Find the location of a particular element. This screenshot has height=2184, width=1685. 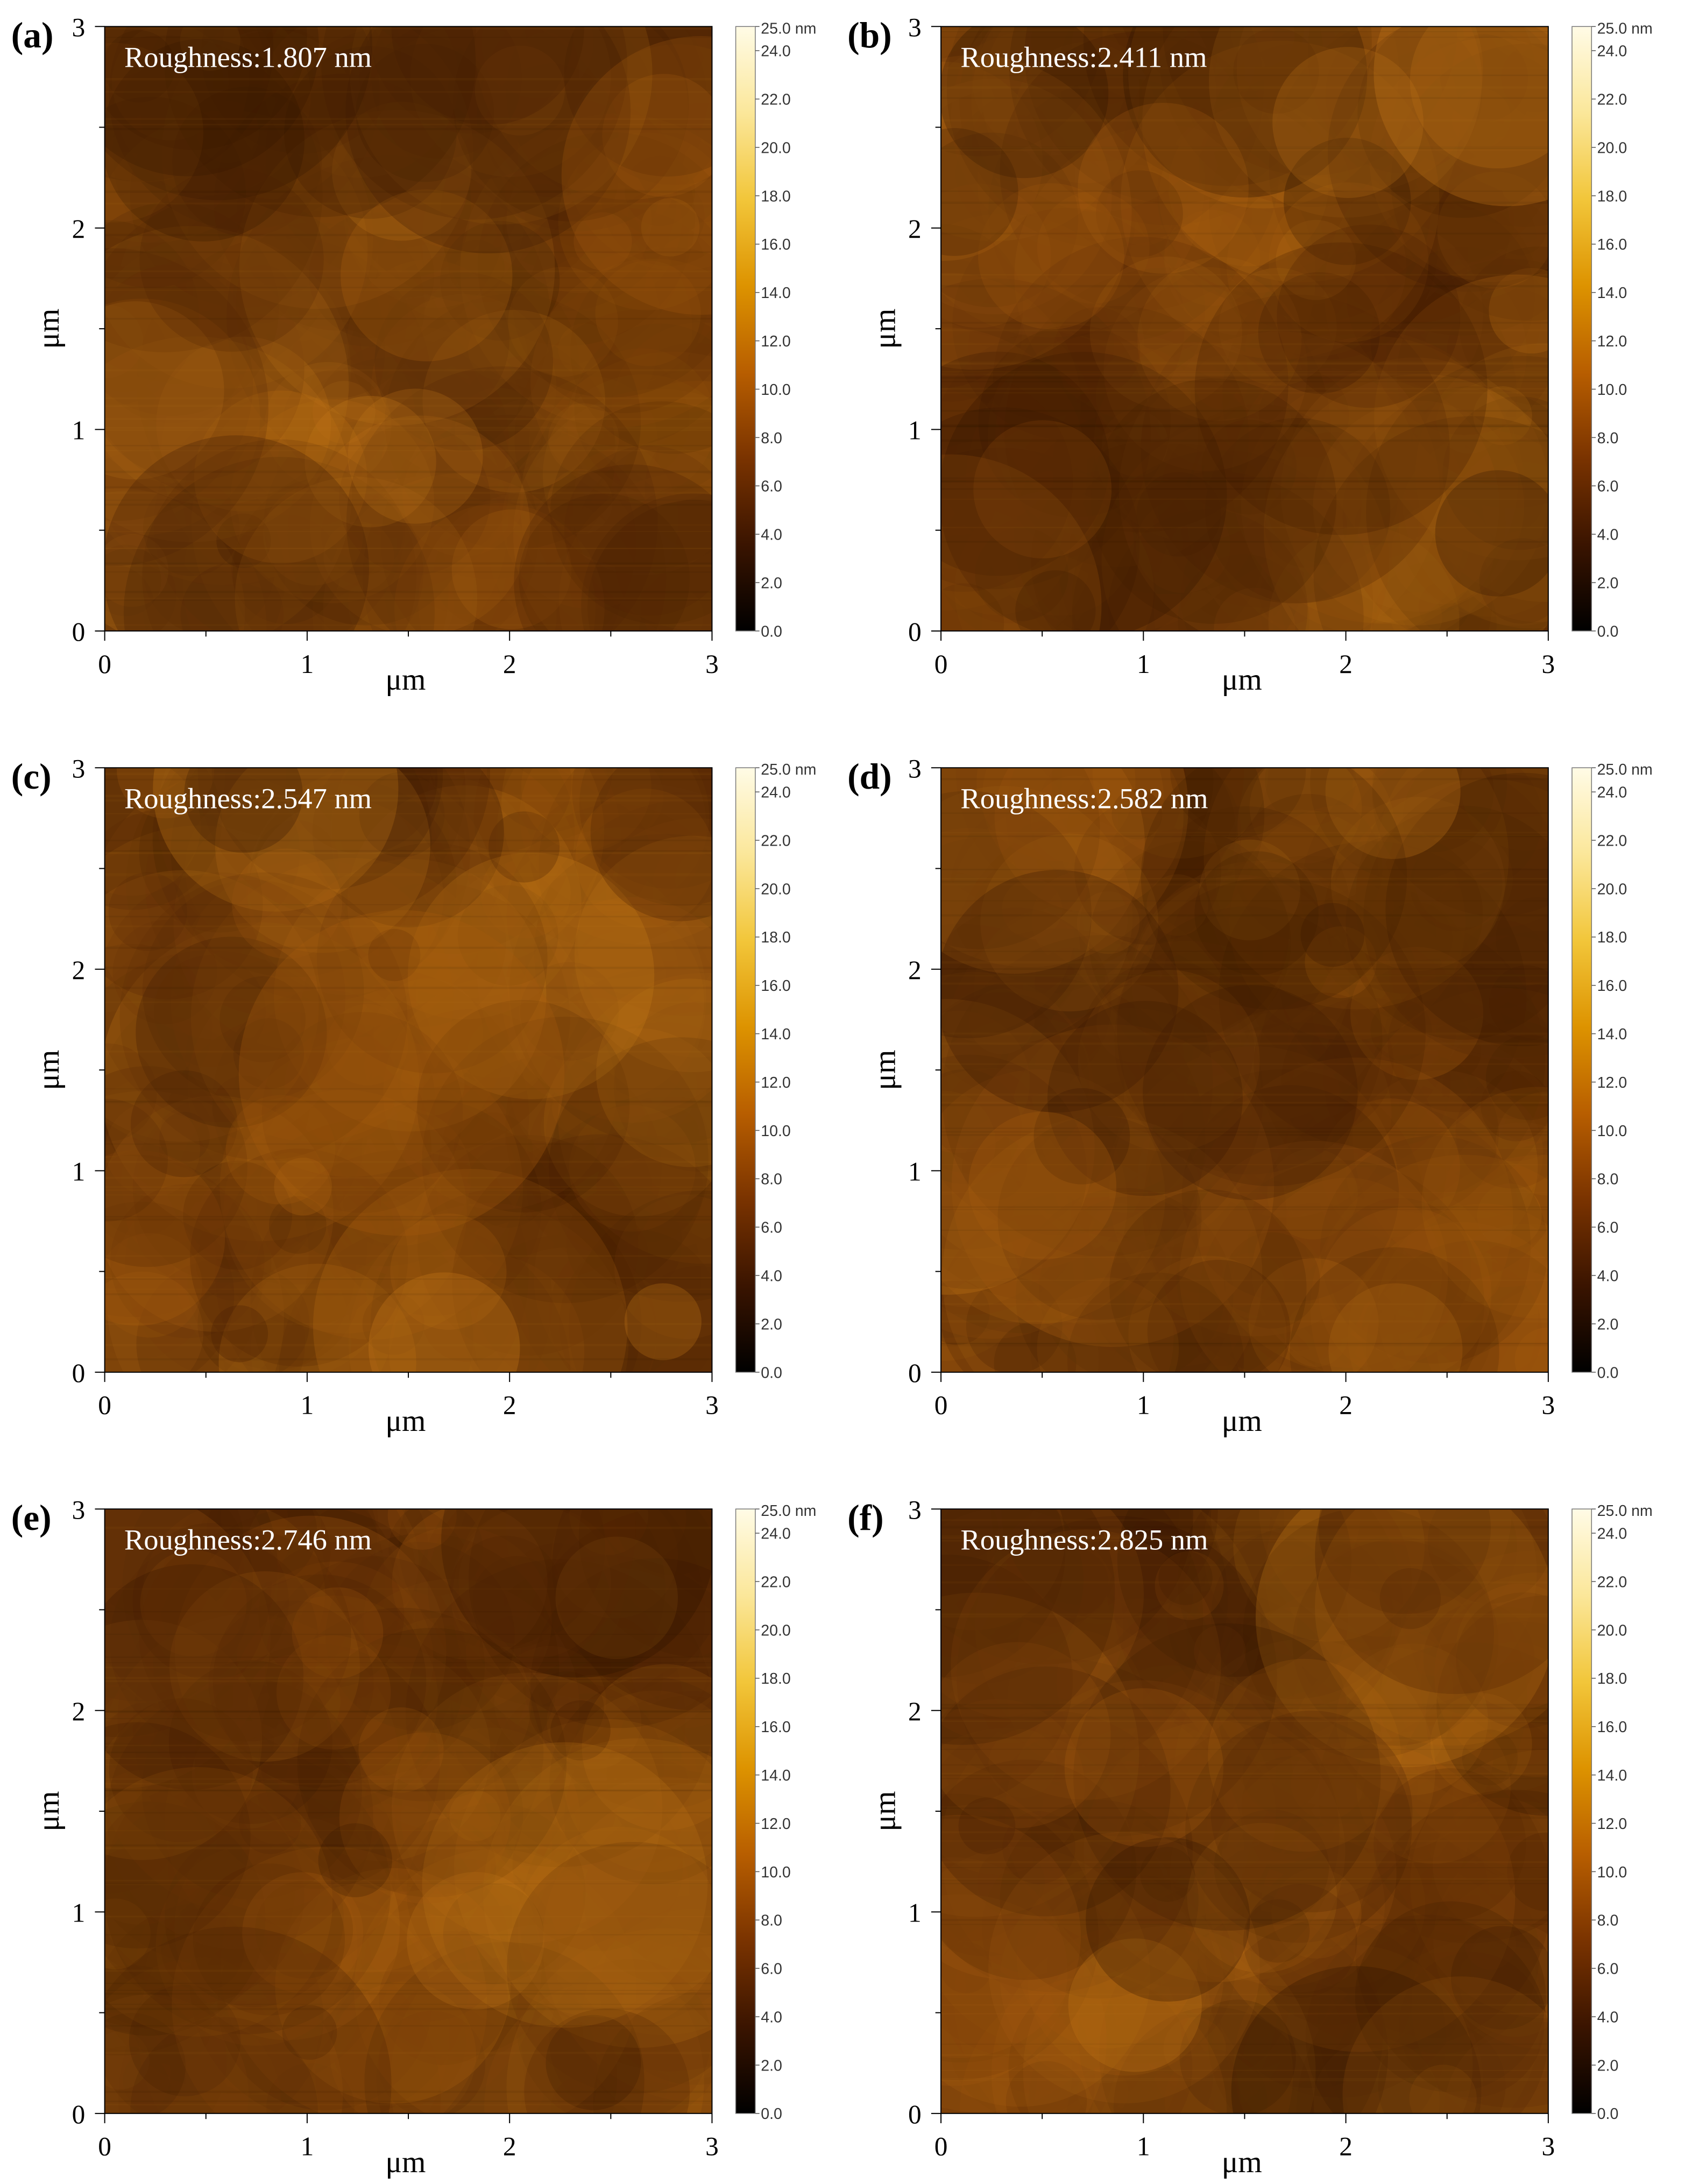

roughness-label: Roughness:2.411 nm is located at coordinates (1083, 57).